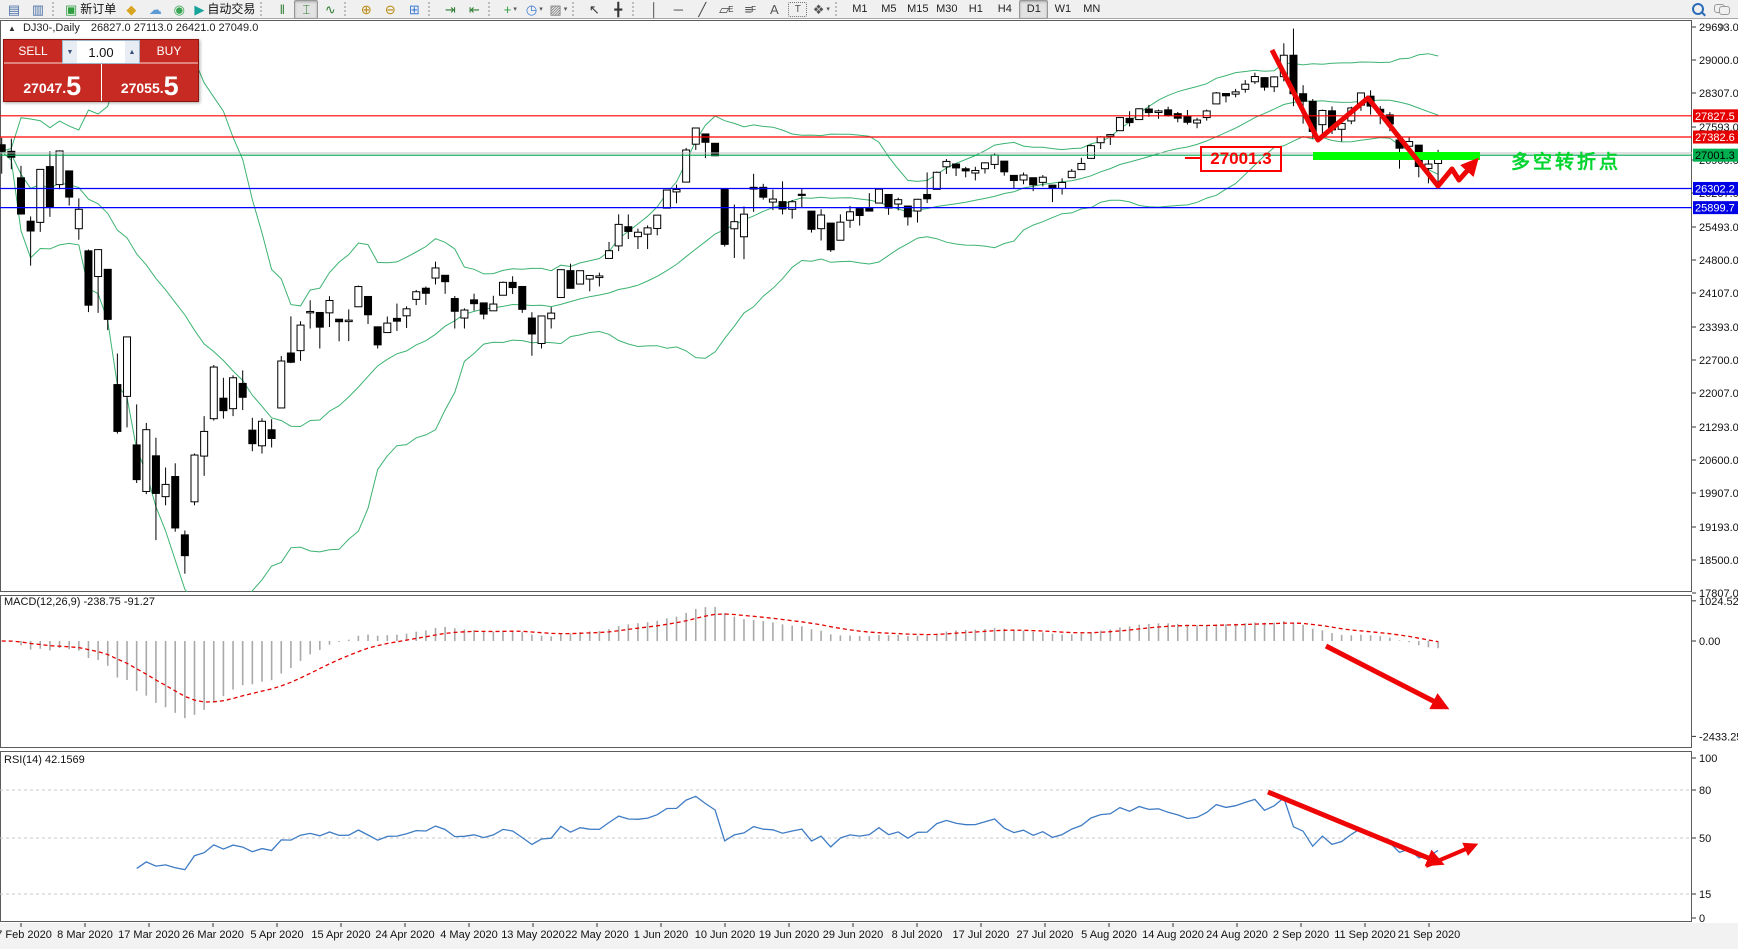  I want to click on collapse-triangle-icon: ▲, so click(12, 28).